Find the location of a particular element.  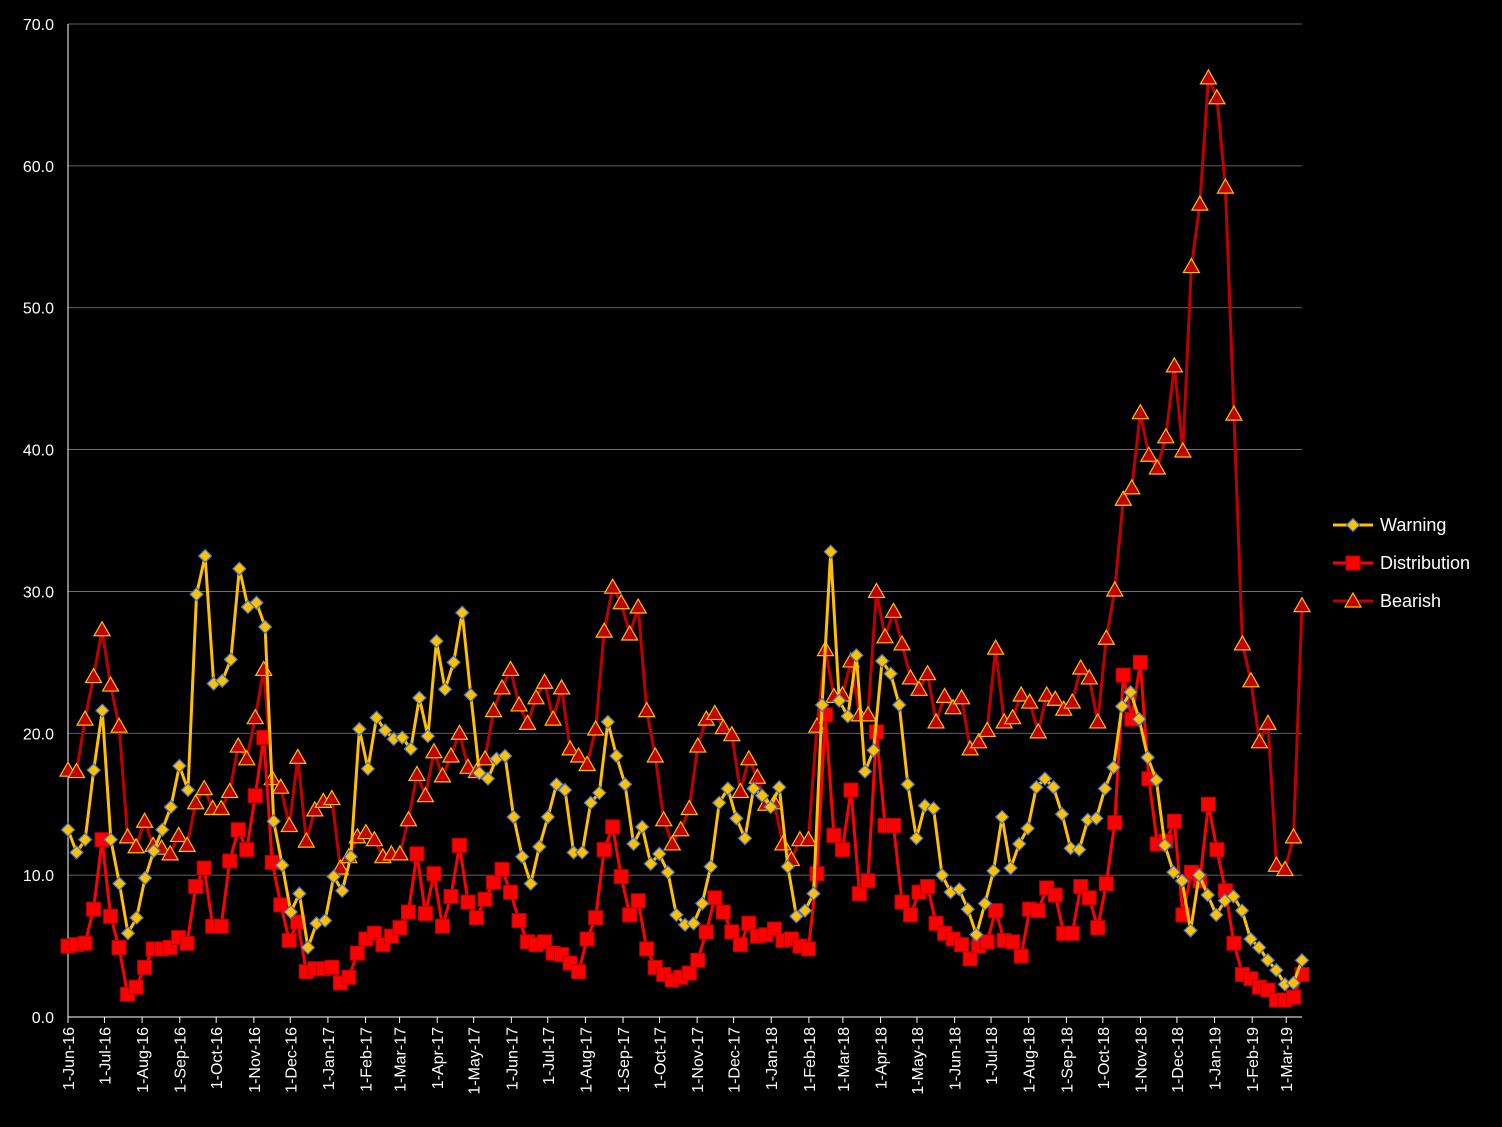

y-tick-label: 30.0 is located at coordinates (38, 592).